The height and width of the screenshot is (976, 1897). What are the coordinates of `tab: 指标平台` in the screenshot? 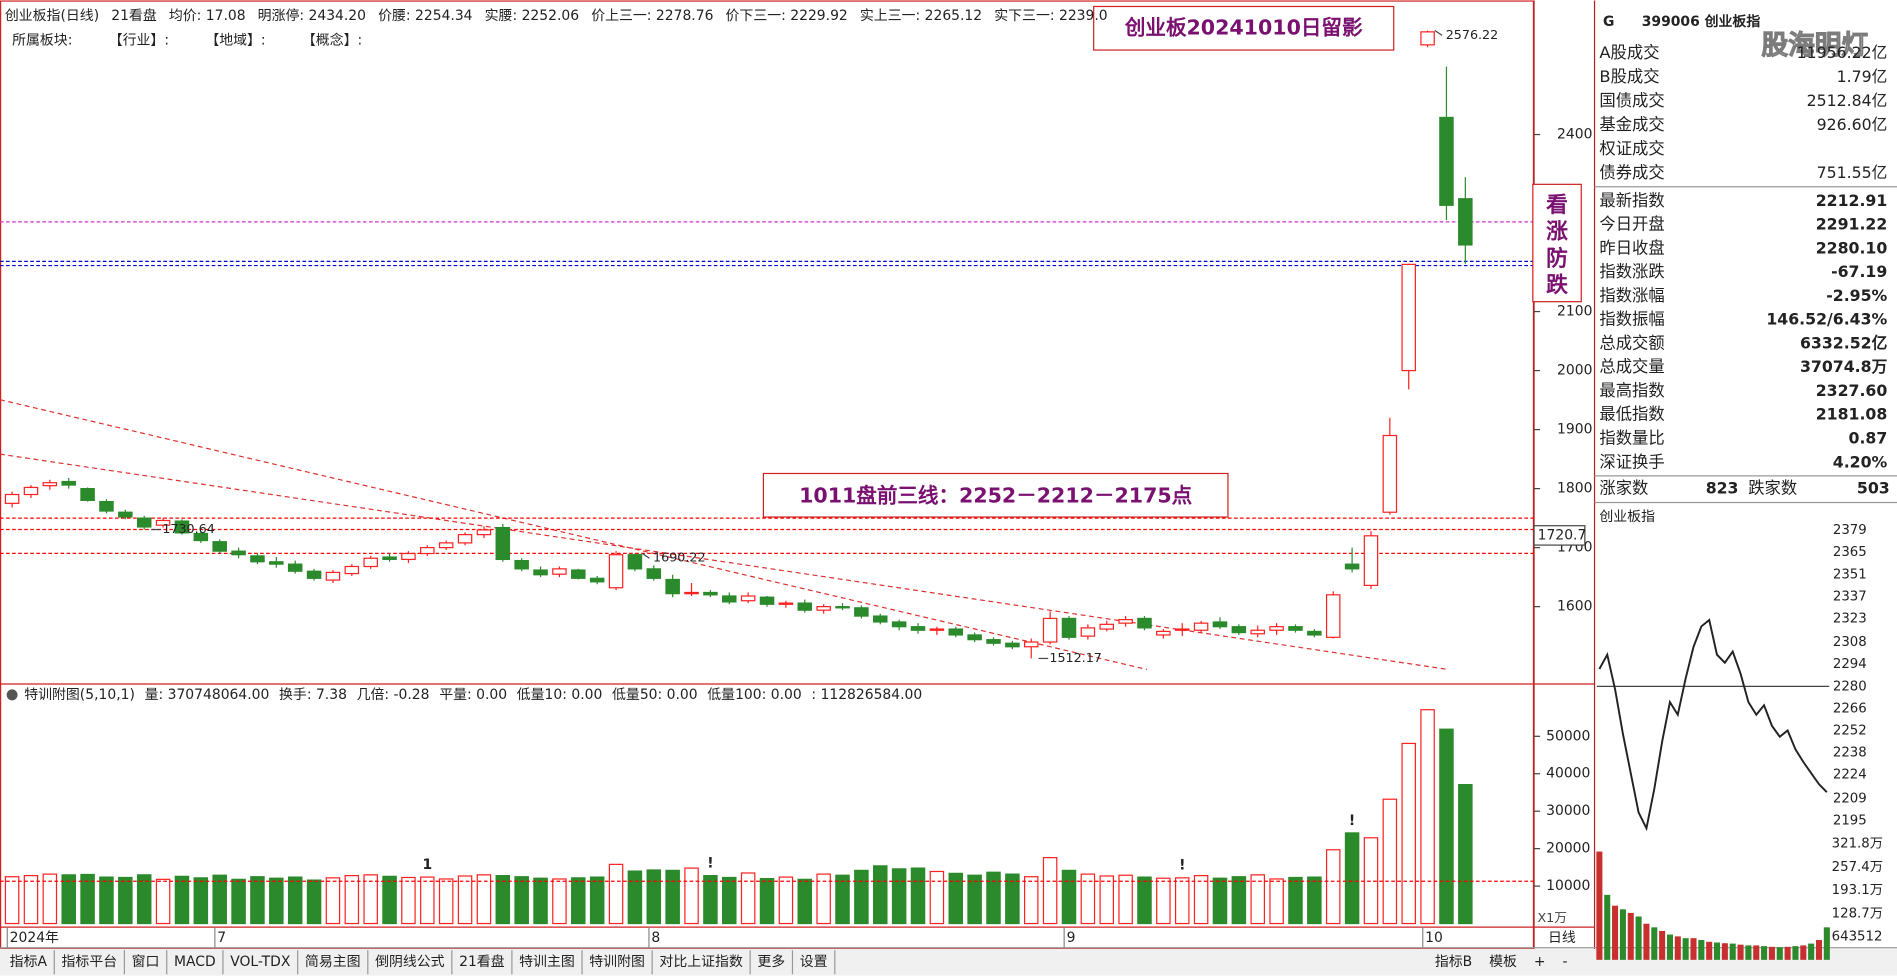 It's located at (90, 962).